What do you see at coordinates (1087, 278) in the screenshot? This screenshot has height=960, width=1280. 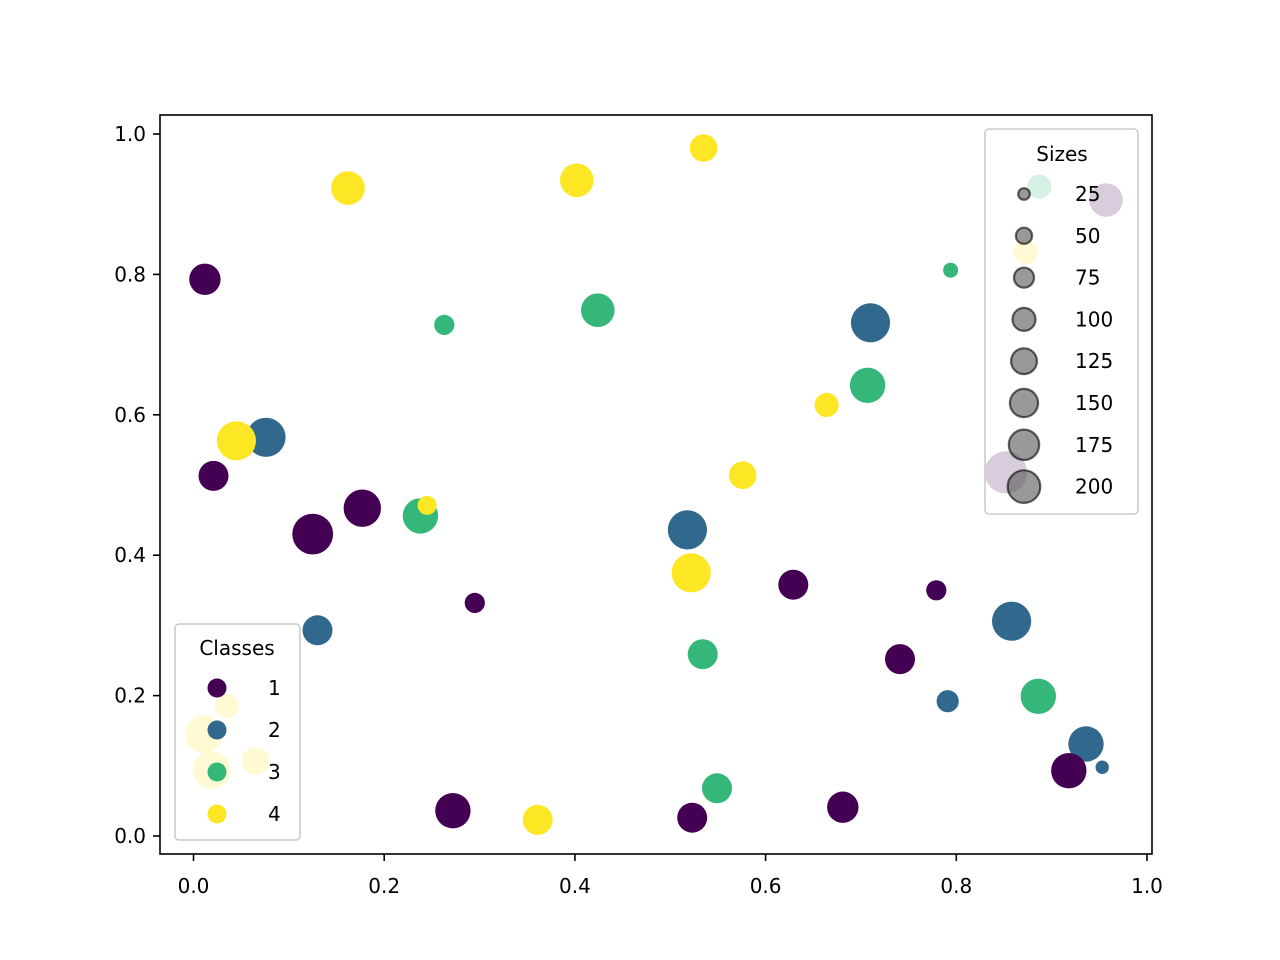 I see `legend-label: 75` at bounding box center [1087, 278].